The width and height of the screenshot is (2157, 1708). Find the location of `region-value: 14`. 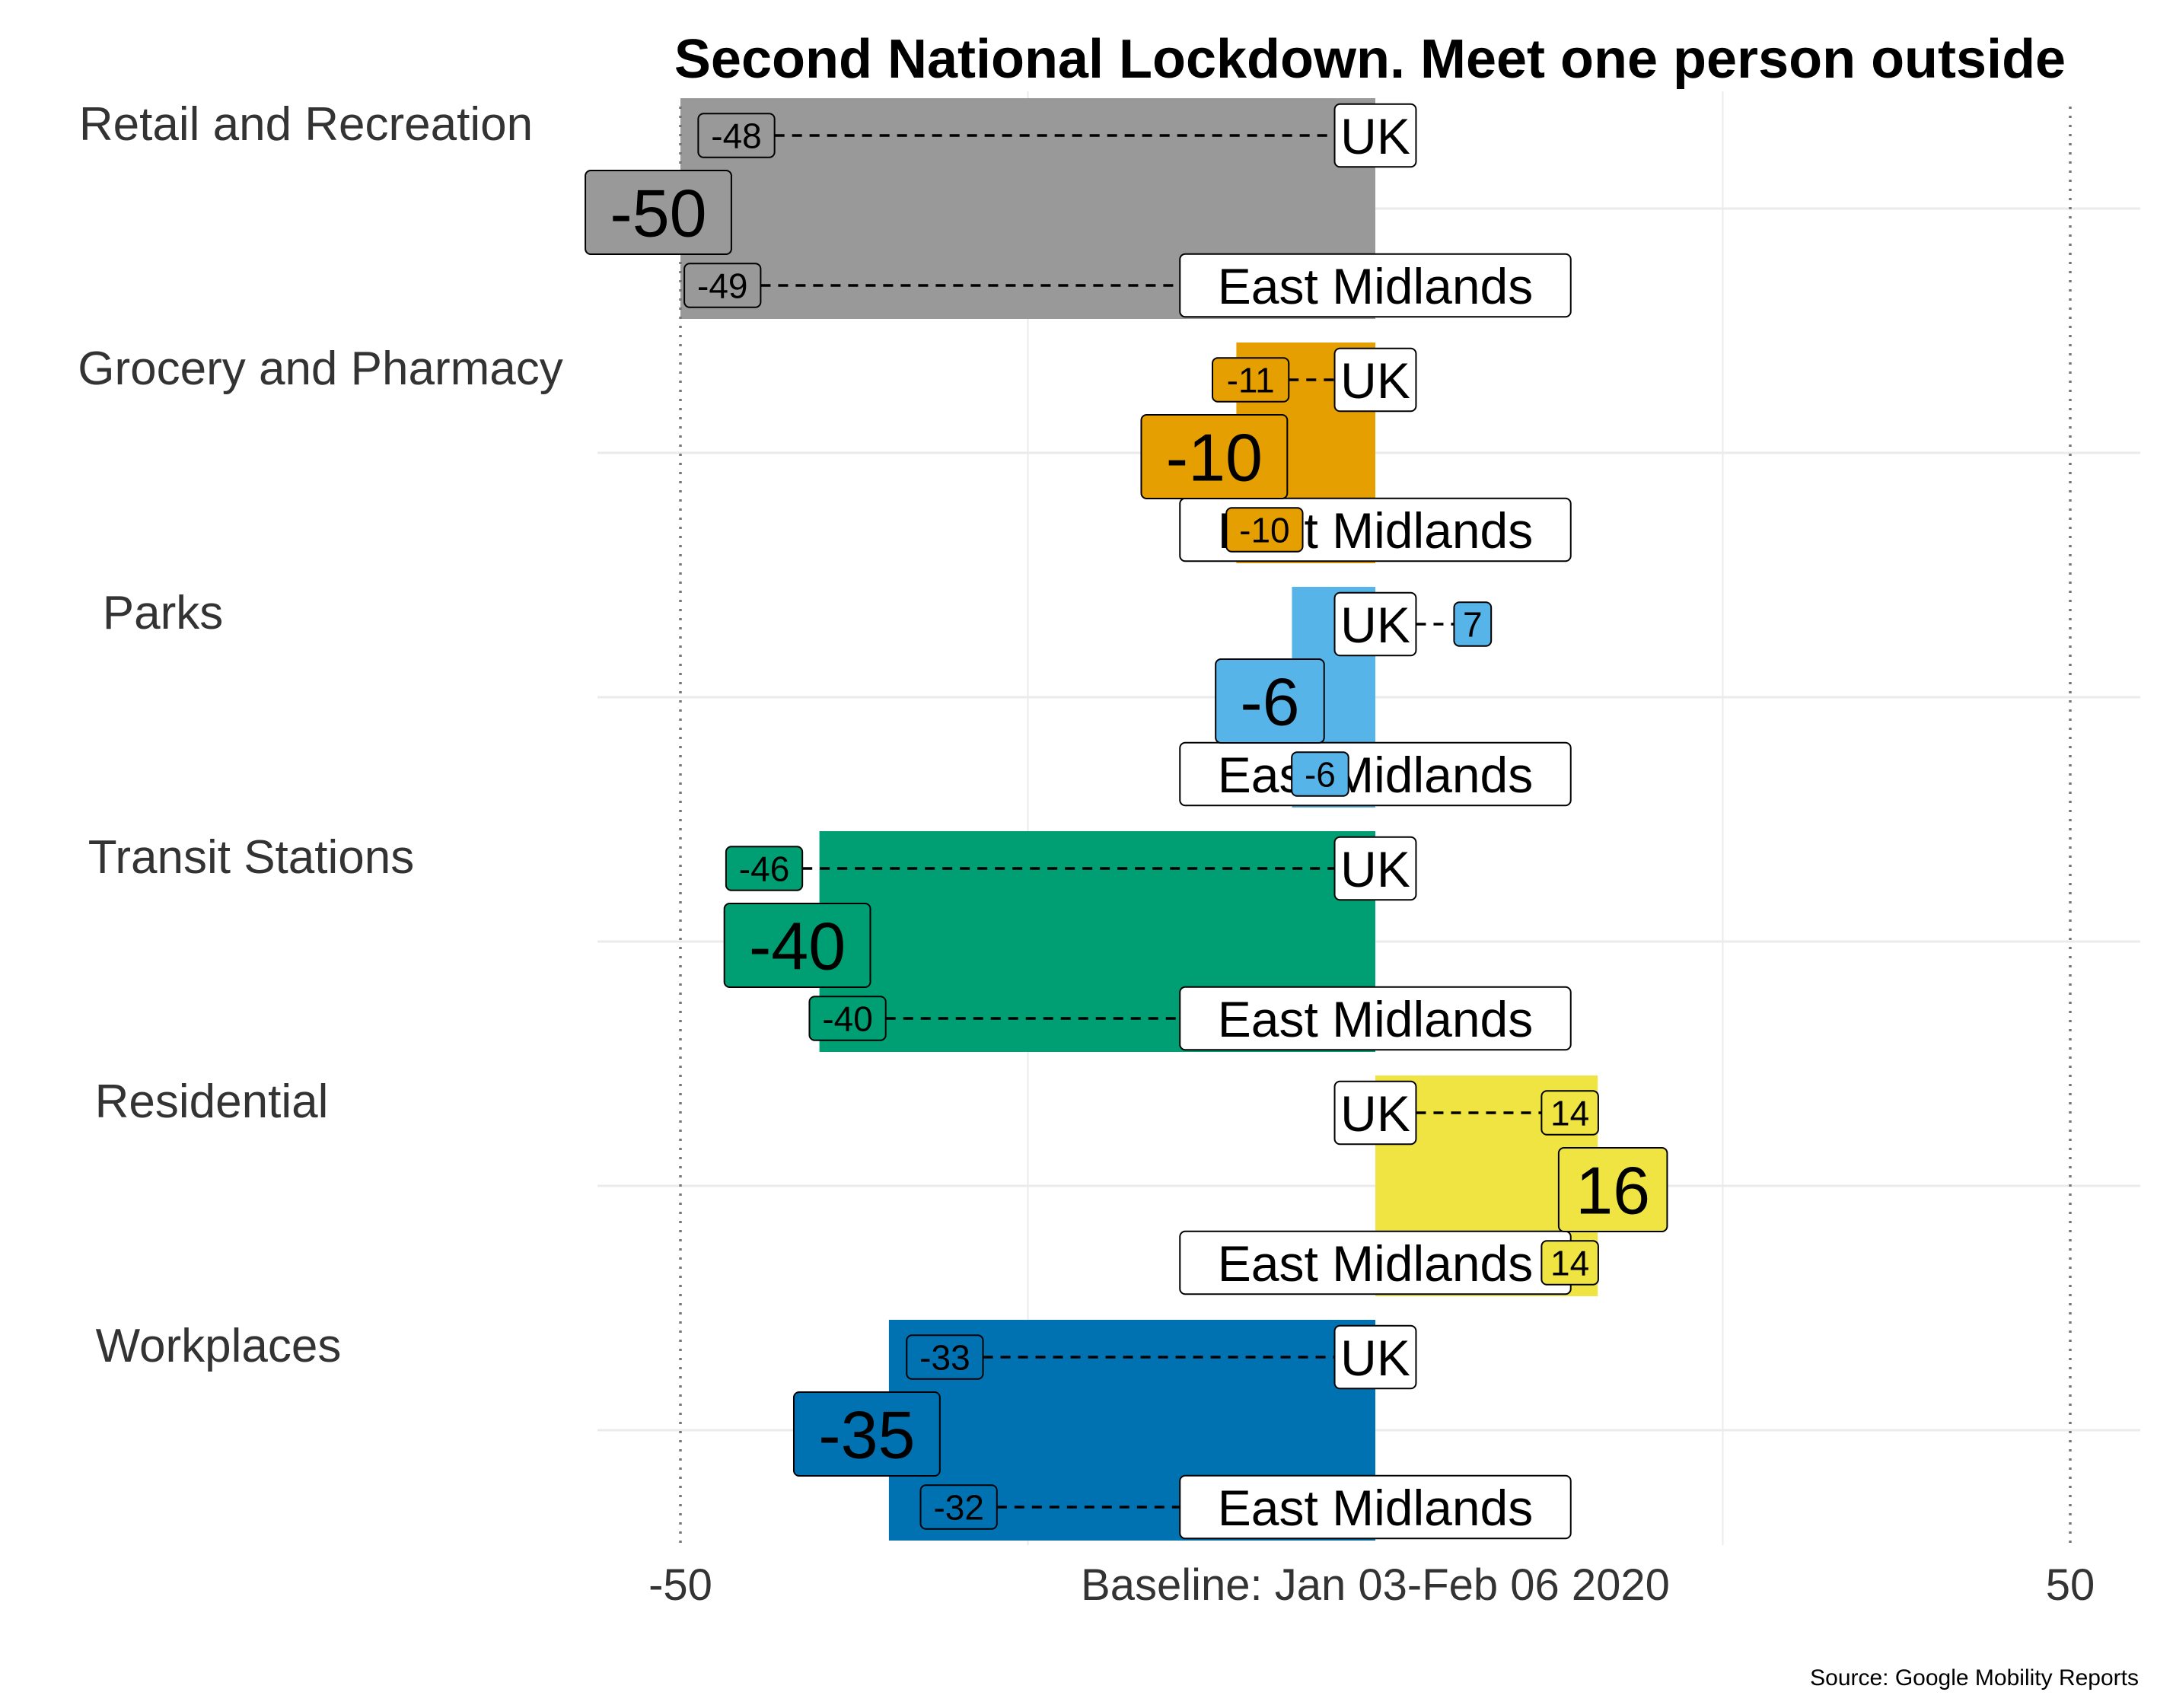

region-value: 14 is located at coordinates (1569, 1263).